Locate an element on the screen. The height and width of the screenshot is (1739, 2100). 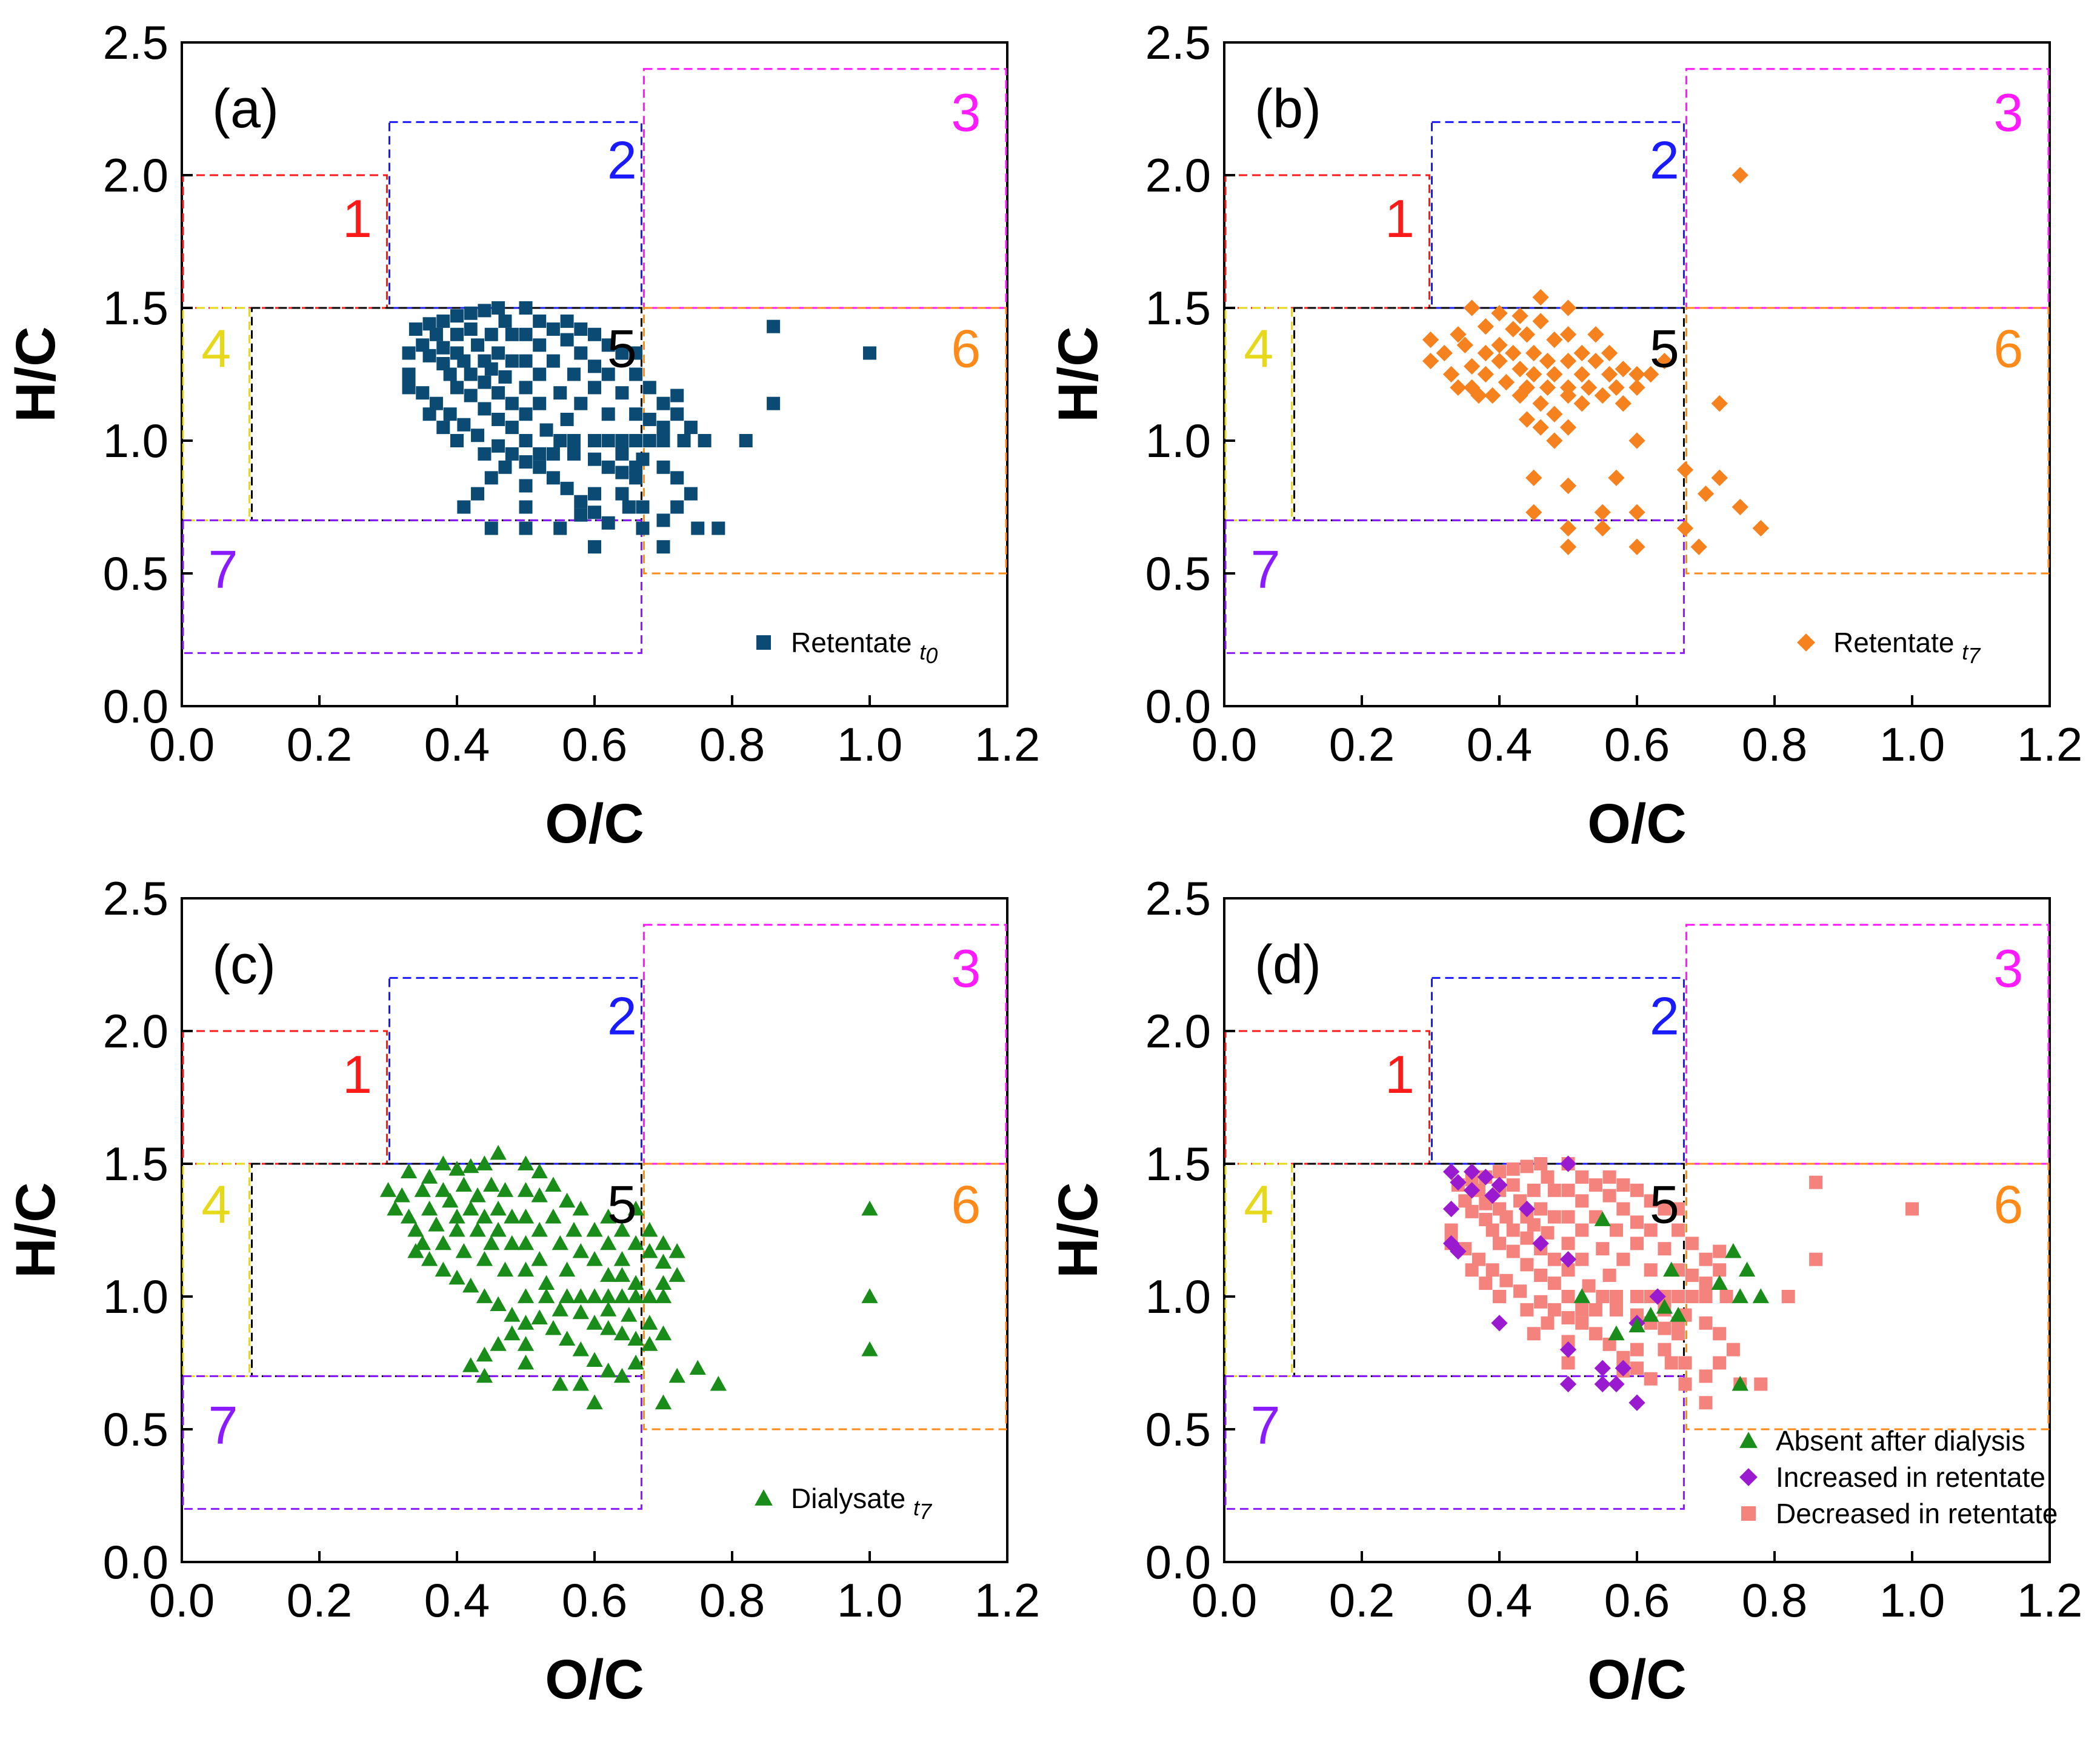
region-label-7: 7 is located at coordinates (1266, 569).